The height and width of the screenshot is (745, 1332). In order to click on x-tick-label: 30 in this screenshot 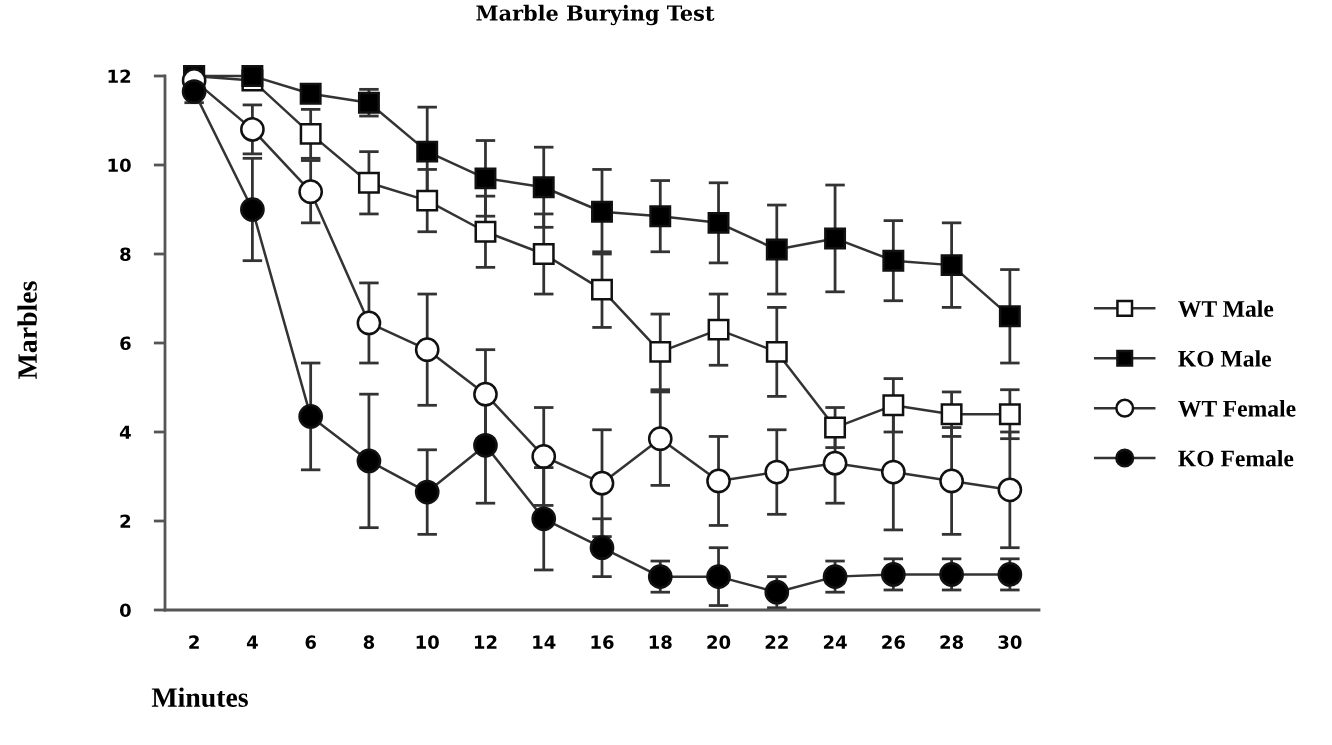, I will do `click(1010, 642)`.